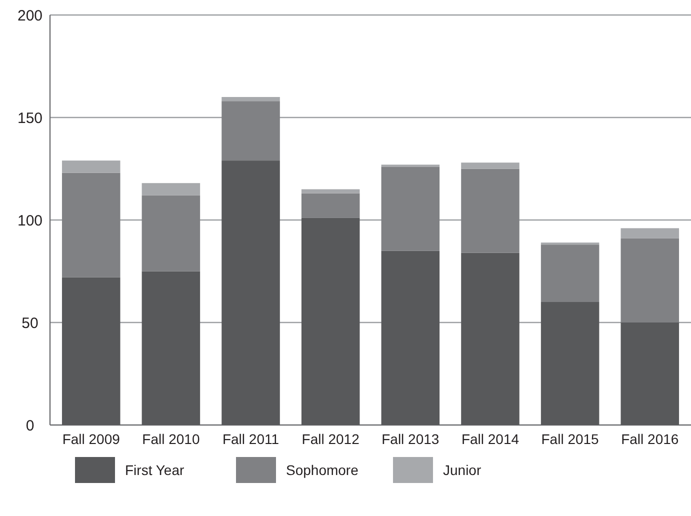  I want to click on x-tick-label: Fall 2015, so click(570, 439).